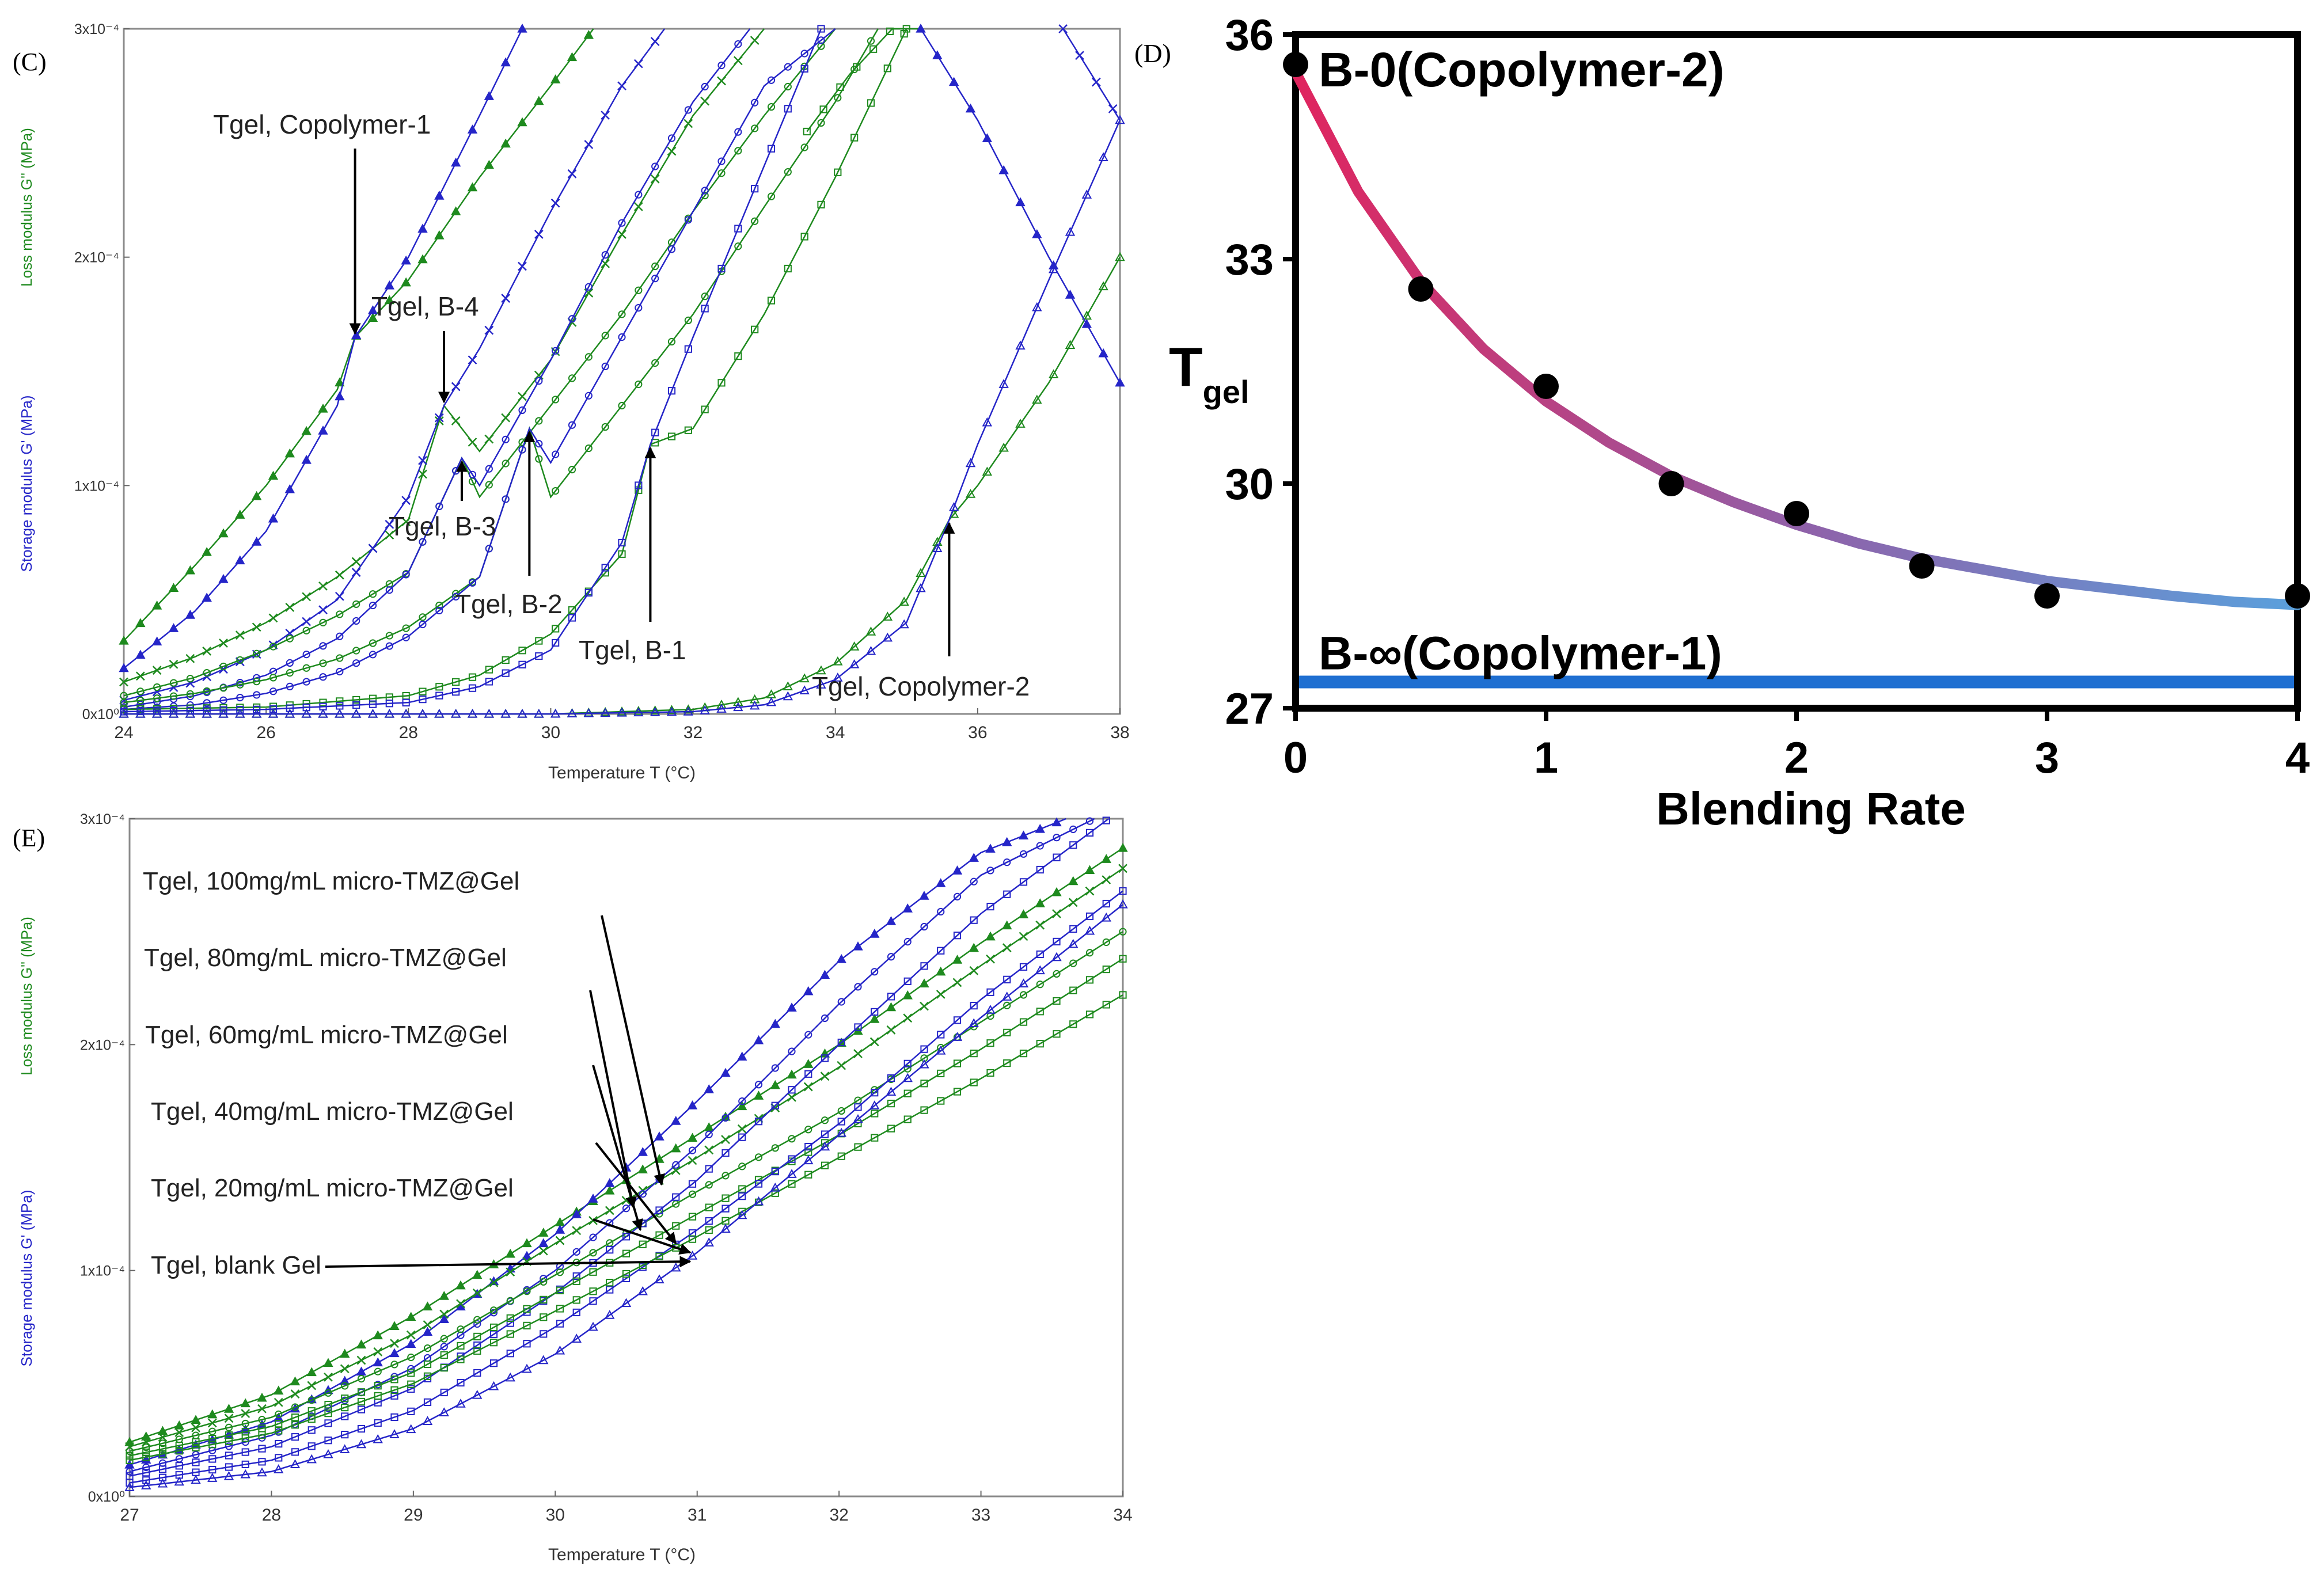 This screenshot has width=2324, height=1577. What do you see at coordinates (425, 306) in the screenshot?
I see `tgel-annotation-label: Tgel, B-4` at bounding box center [425, 306].